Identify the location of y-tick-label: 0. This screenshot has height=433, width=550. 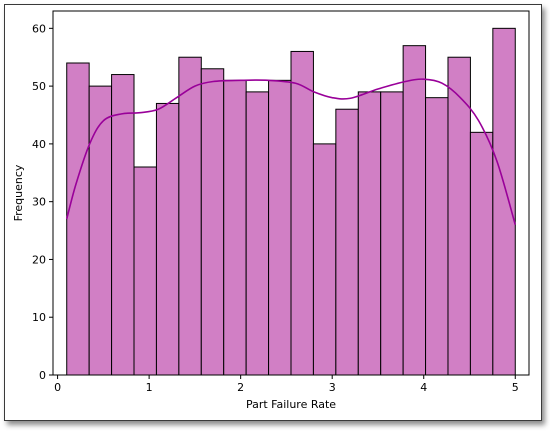
(42, 375).